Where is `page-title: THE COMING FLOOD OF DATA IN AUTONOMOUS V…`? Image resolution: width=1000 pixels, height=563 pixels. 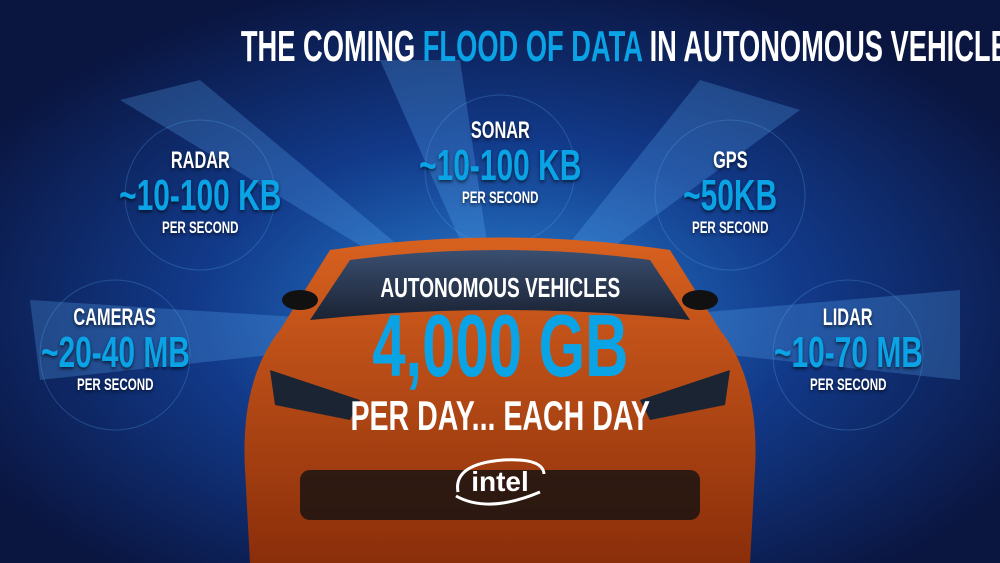
page-title: THE COMING FLOOD OF DATA IN AUTONOMOUS V… is located at coordinates (500, 47).